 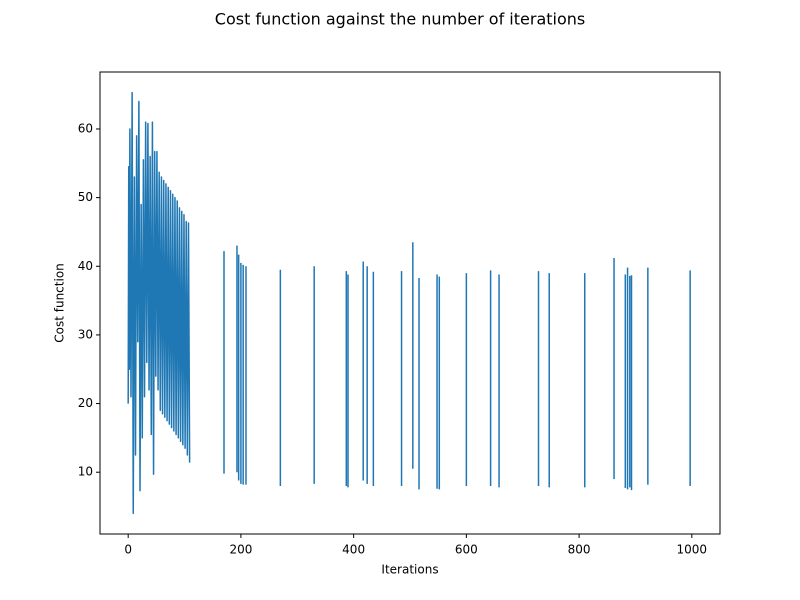 What do you see at coordinates (240, 550) in the screenshot?
I see `x-tick-label: 200` at bounding box center [240, 550].